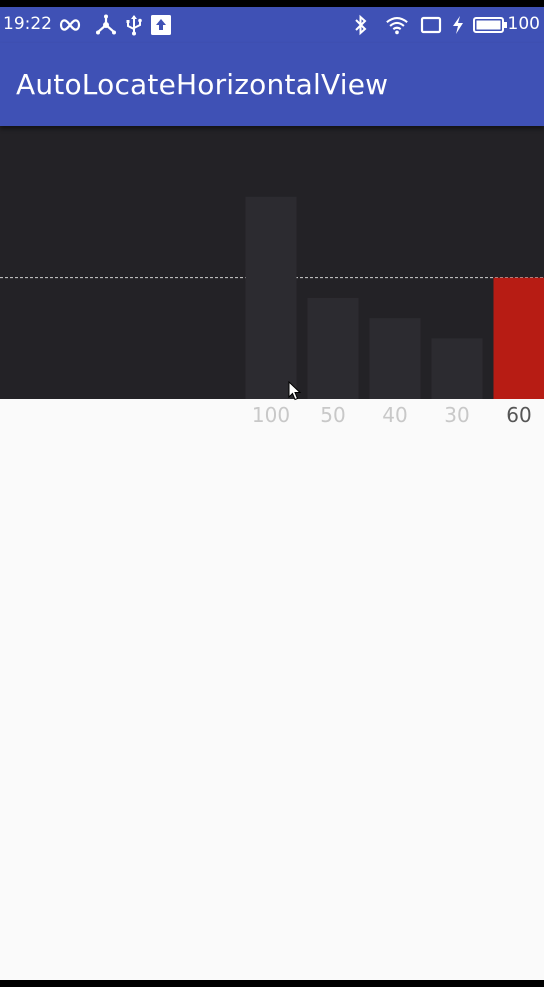 This screenshot has width=544, height=987. I want to click on bottom-edge, so click(272, 983).